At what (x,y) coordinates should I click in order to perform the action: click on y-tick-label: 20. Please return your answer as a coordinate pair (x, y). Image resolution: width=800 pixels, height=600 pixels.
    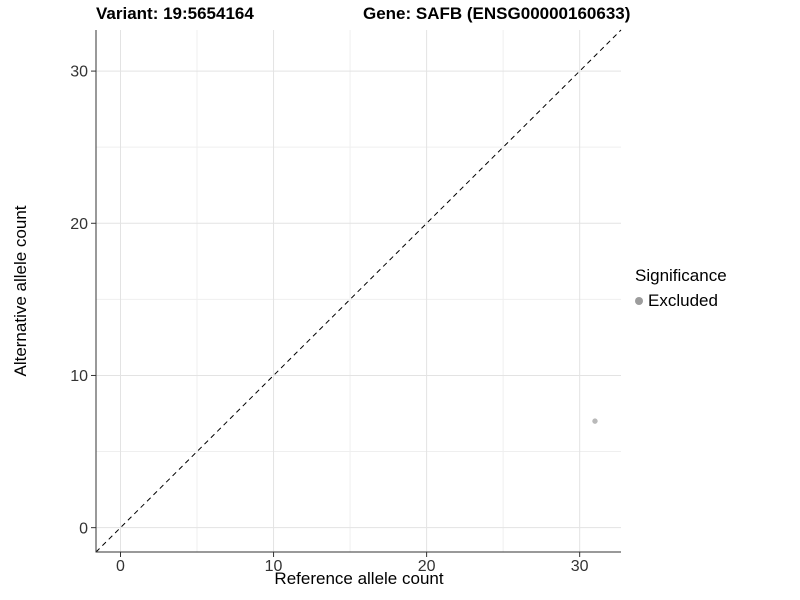
    Looking at the image, I should click on (79, 224).